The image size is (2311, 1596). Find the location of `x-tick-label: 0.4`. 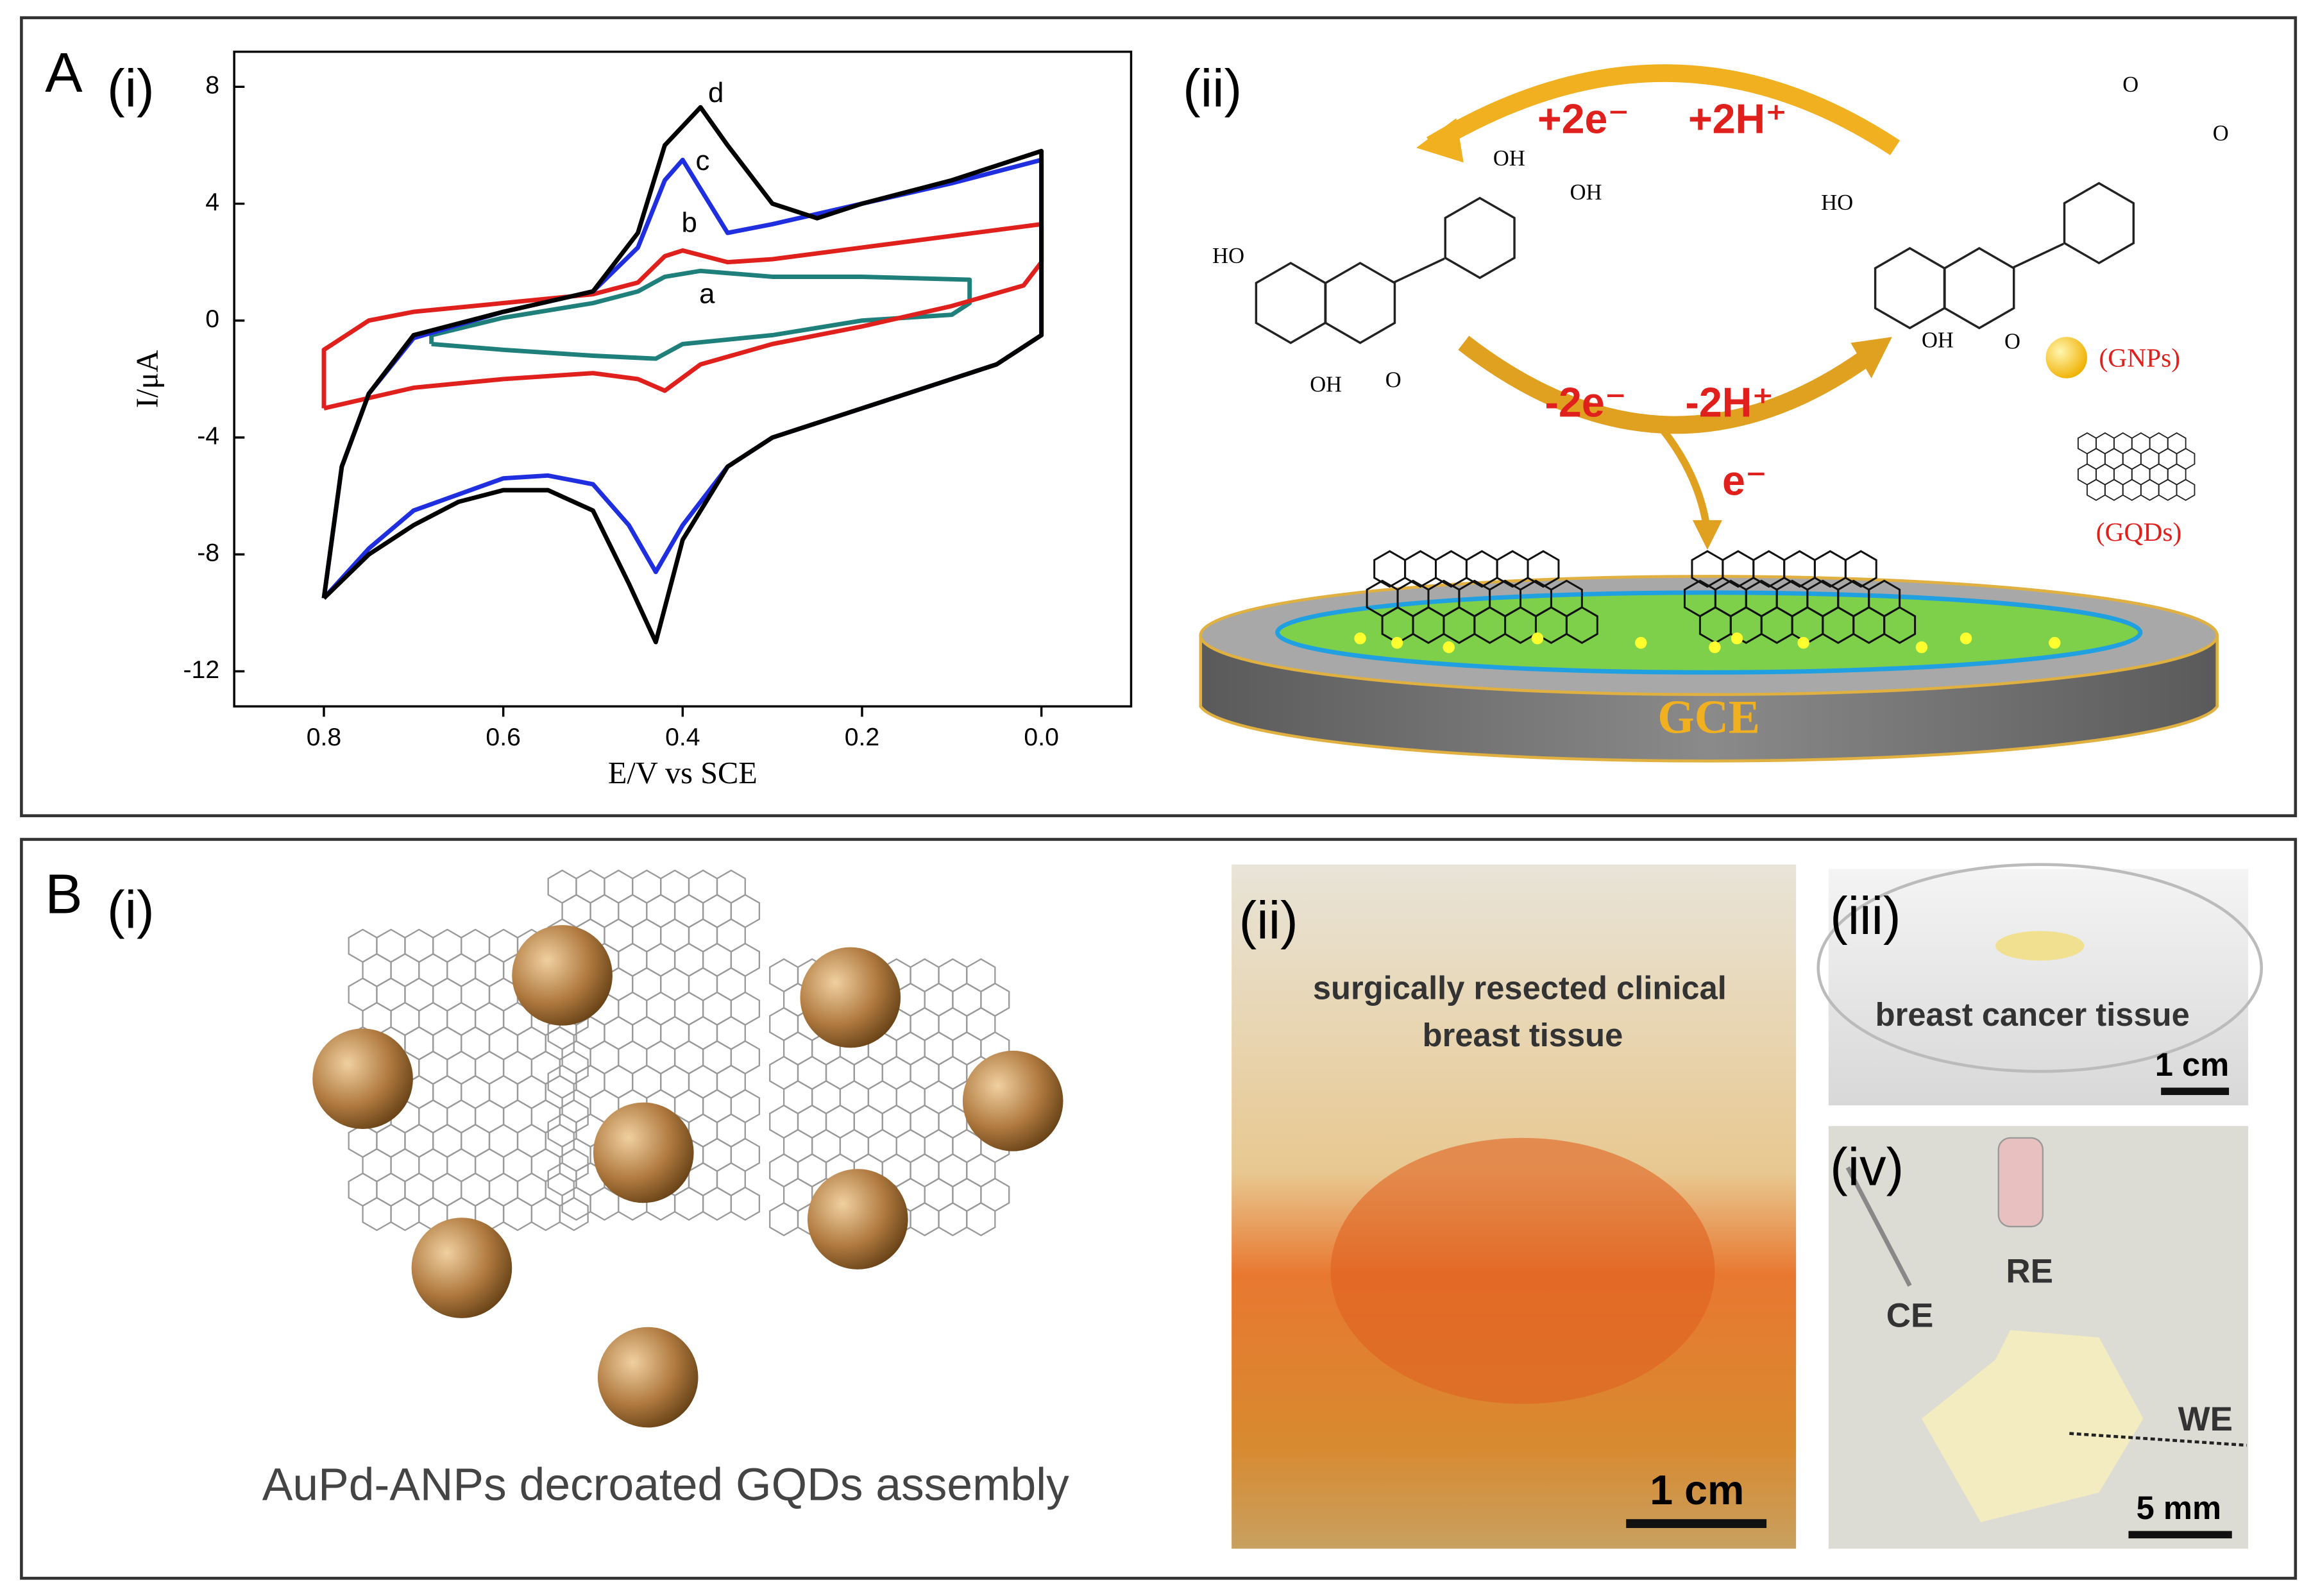

x-tick-label: 0.4 is located at coordinates (682, 737).